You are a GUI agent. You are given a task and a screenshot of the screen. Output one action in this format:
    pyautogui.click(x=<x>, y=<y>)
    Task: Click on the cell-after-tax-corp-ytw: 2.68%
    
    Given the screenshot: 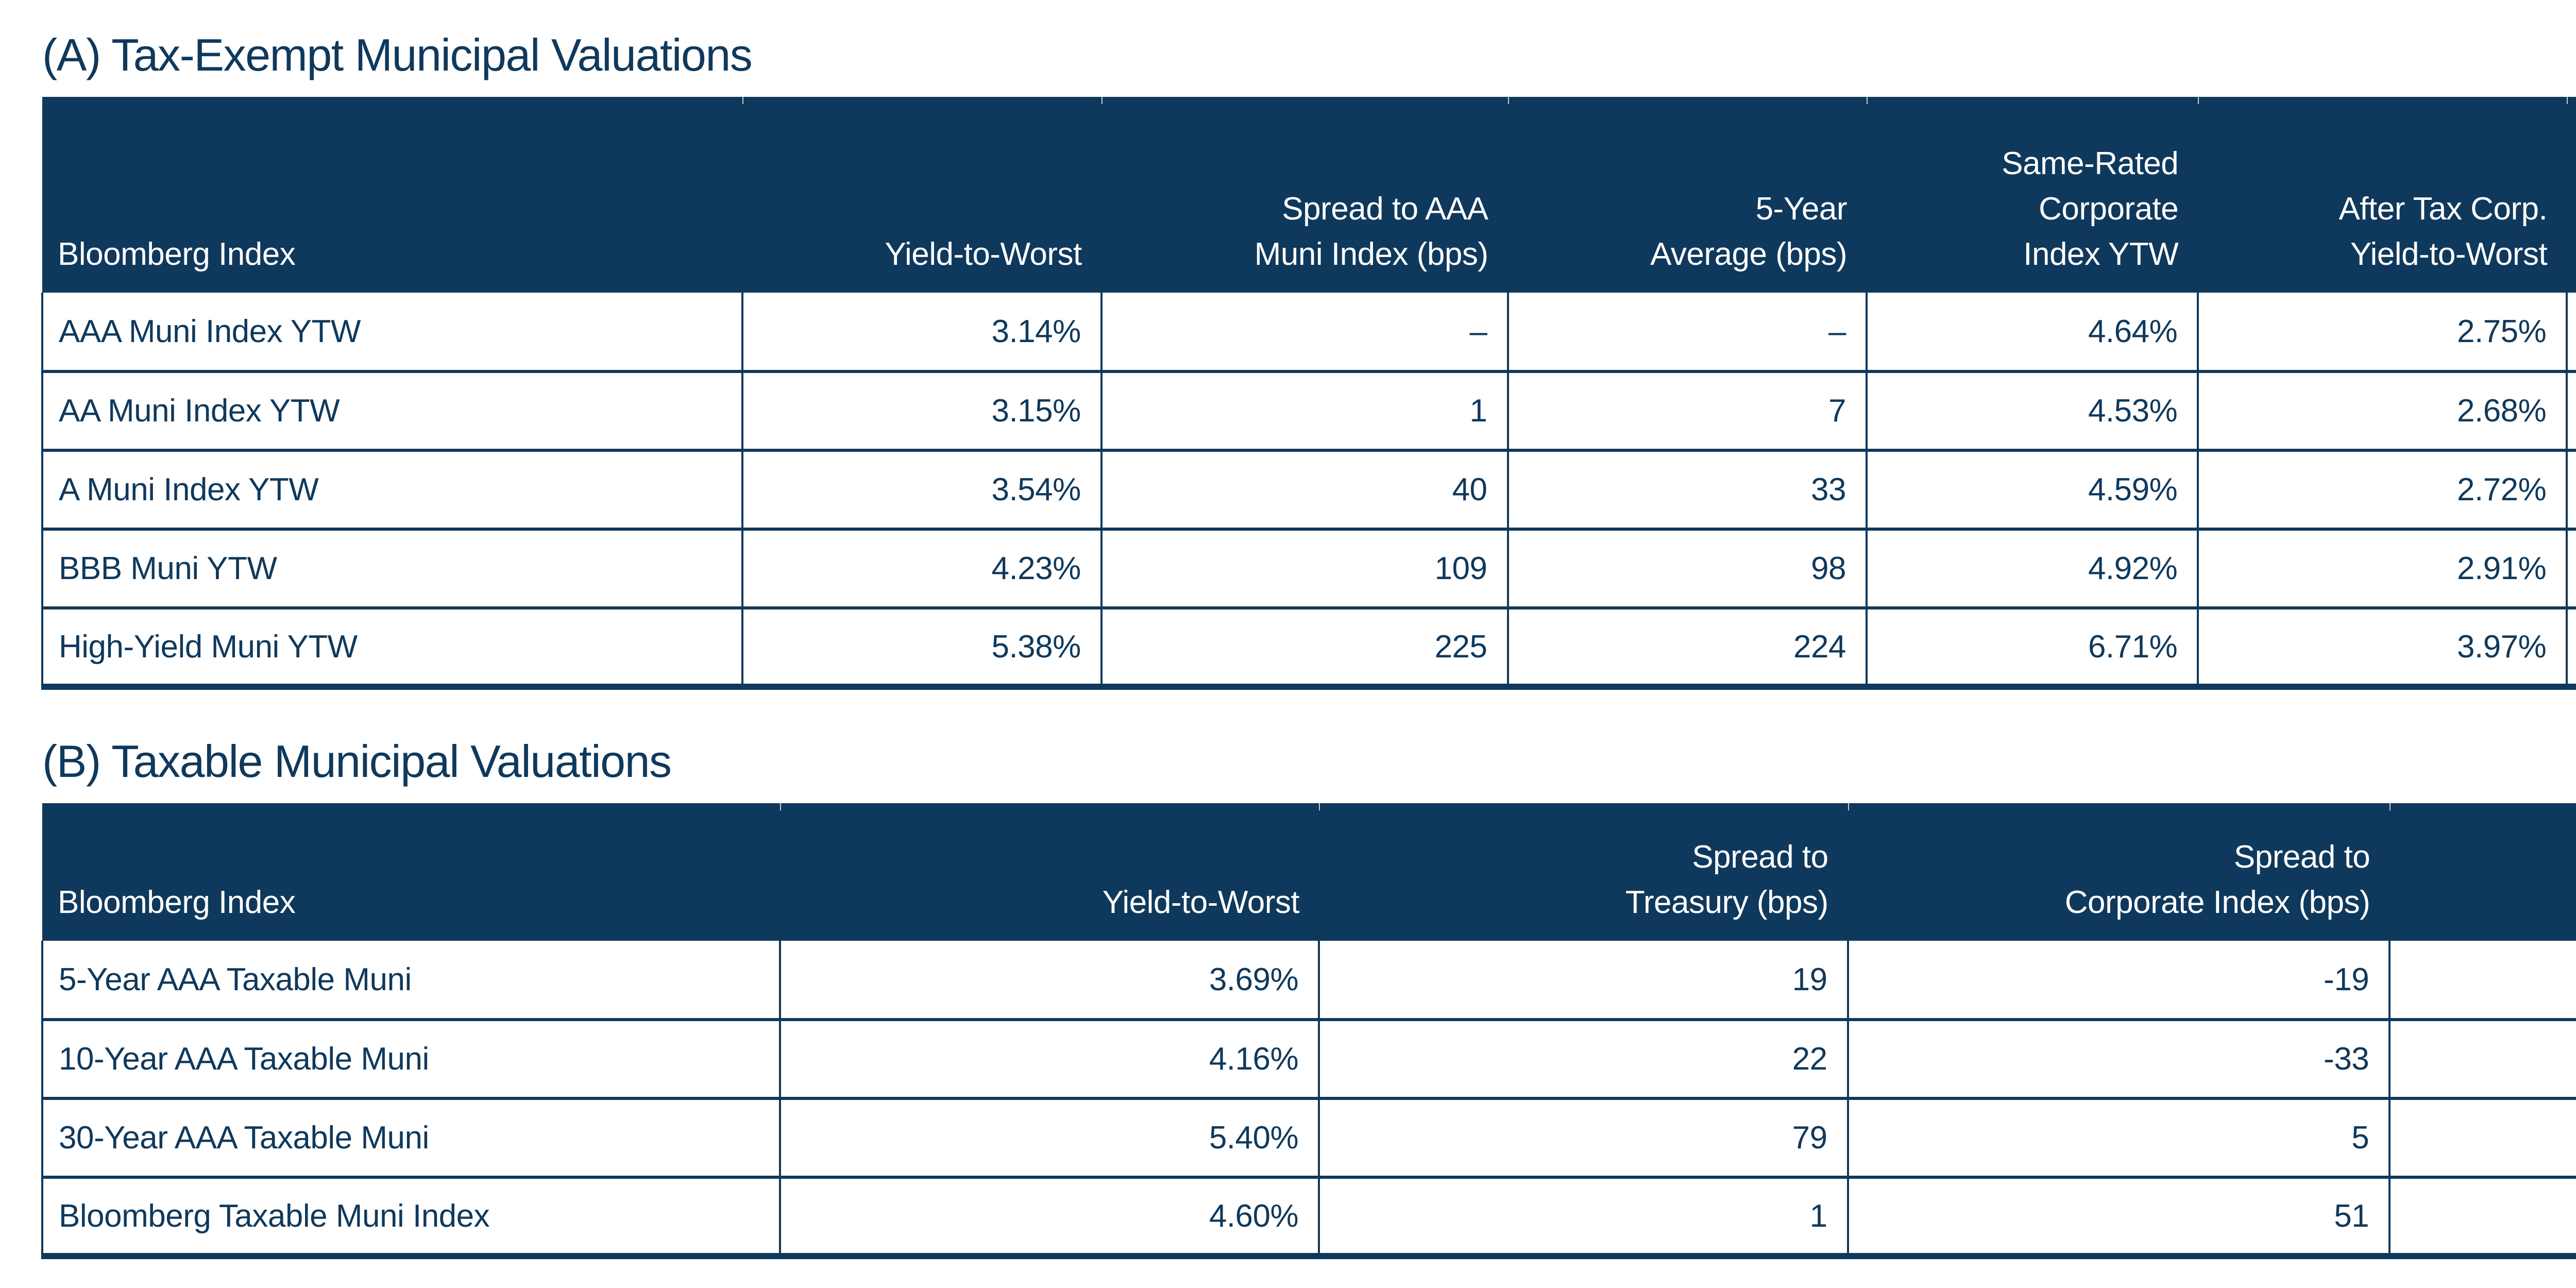 What is the action you would take?
    pyautogui.click(x=2382, y=410)
    